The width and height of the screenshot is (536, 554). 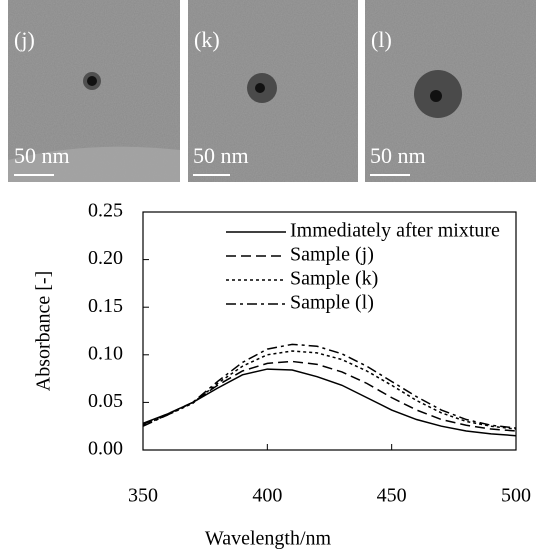 I want to click on legend-label: Immediately after mixture, so click(x=395, y=231).